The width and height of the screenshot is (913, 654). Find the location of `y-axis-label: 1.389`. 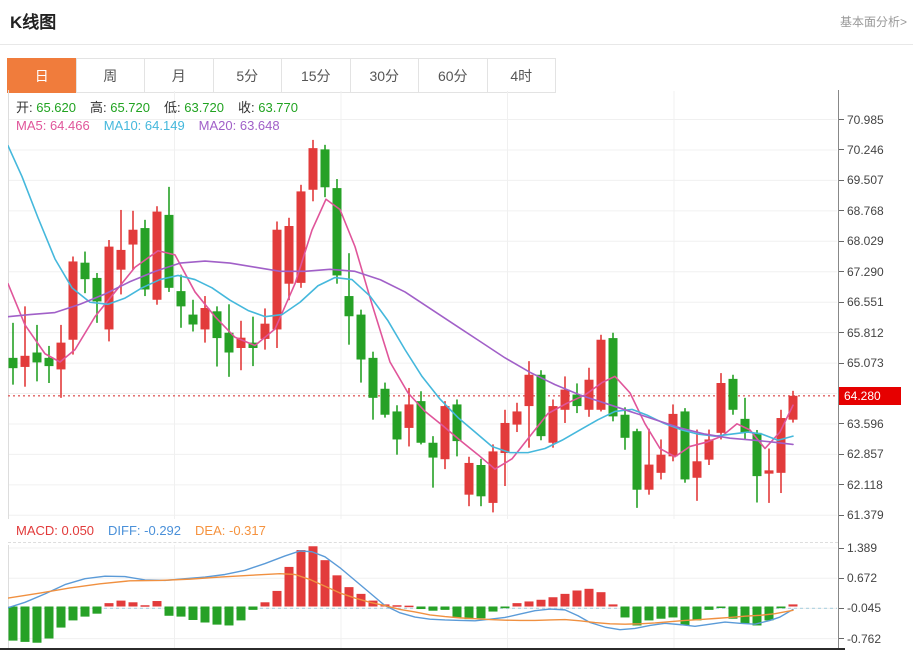

y-axis-label: 1.389 is located at coordinates (858, 548).